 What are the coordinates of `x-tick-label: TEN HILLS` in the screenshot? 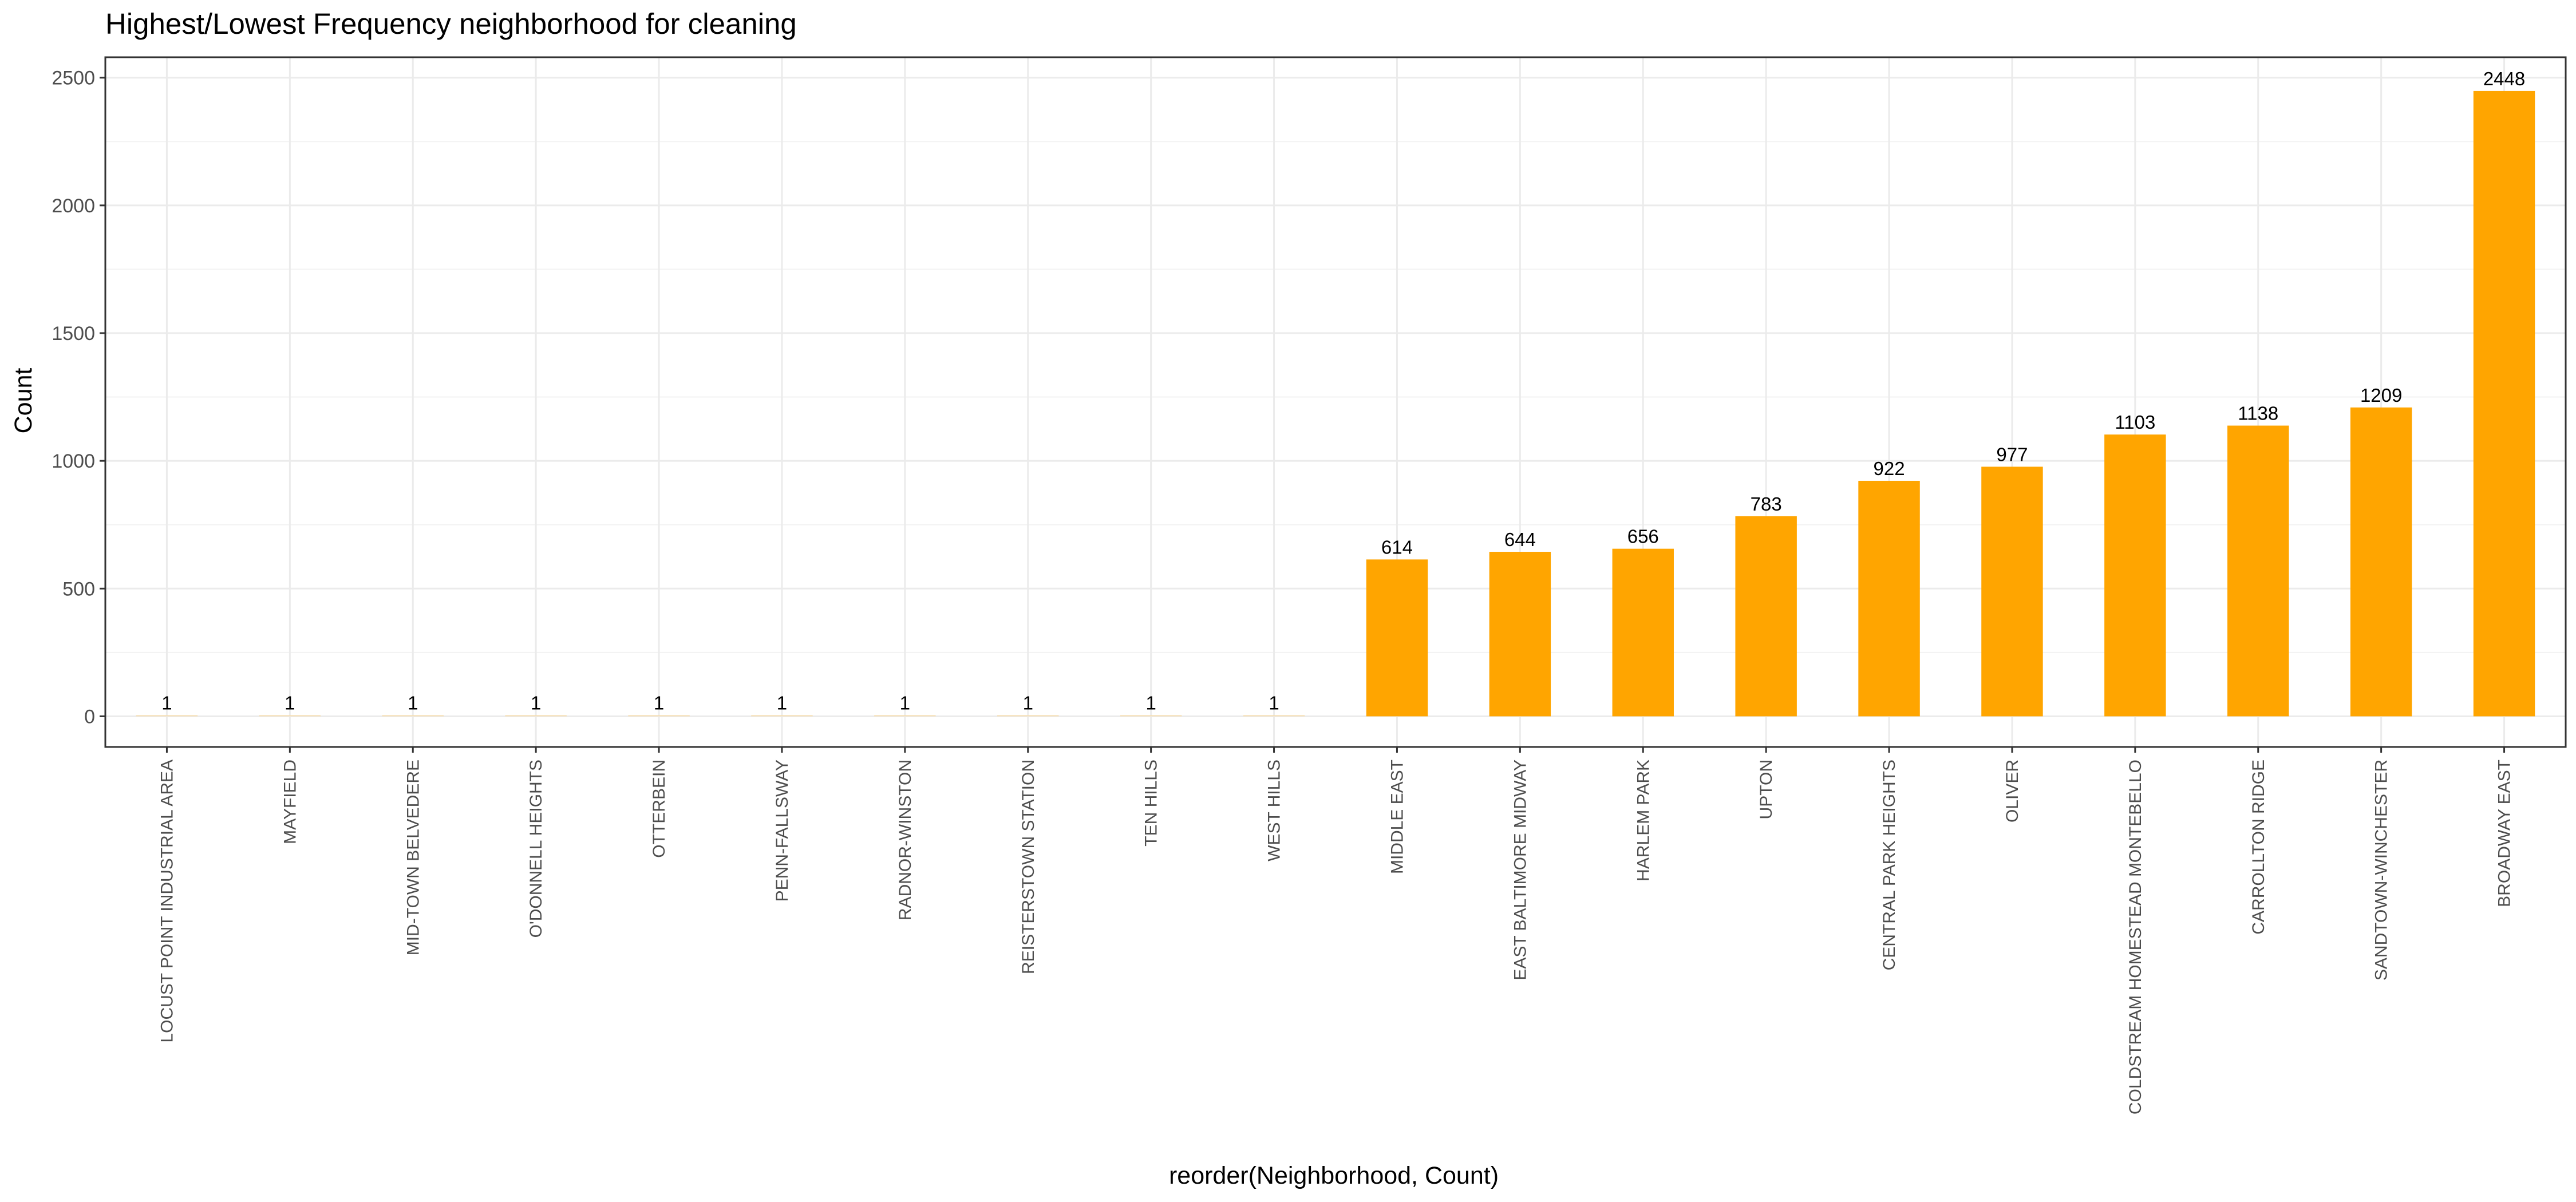 It's located at (1151, 803).